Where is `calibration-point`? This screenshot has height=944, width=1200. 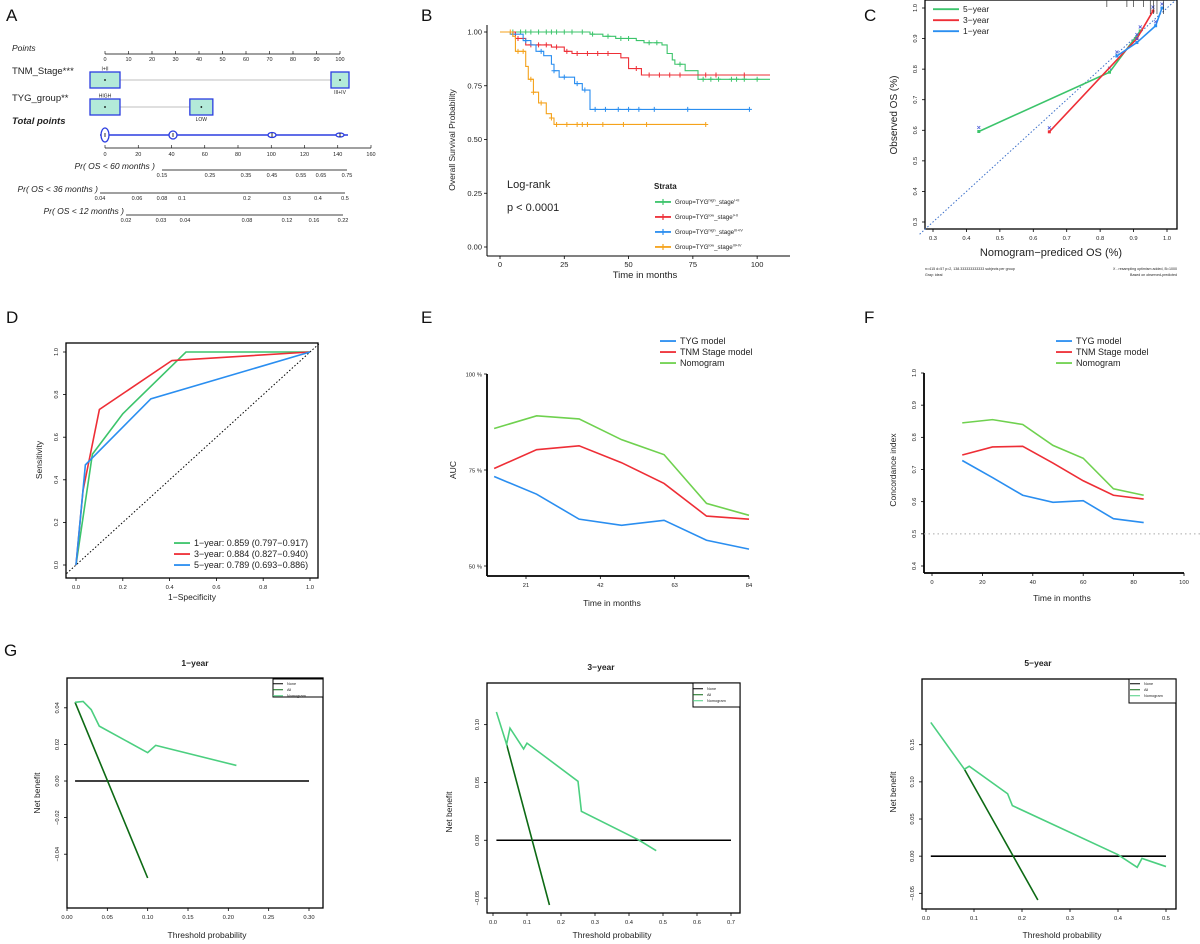 calibration-point is located at coordinates (1156, 26).